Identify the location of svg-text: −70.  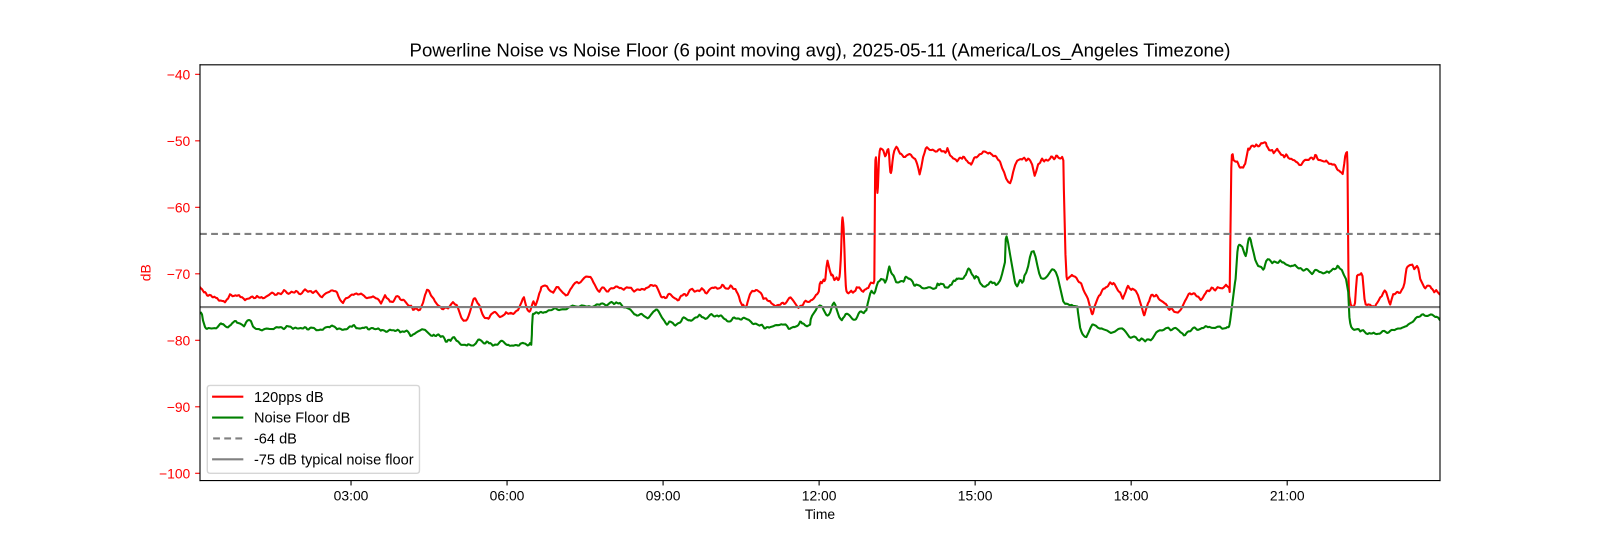
(179, 274).